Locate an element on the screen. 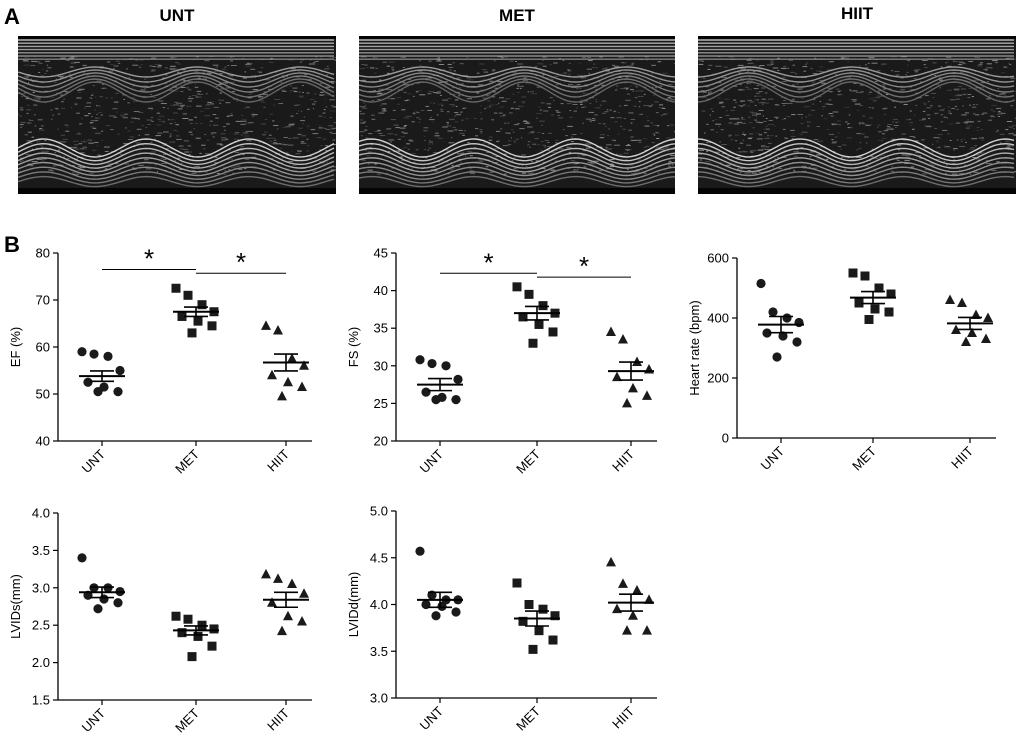 The width and height of the screenshot is (1020, 743). y-tick-label: 2.5 is located at coordinates (41, 625).